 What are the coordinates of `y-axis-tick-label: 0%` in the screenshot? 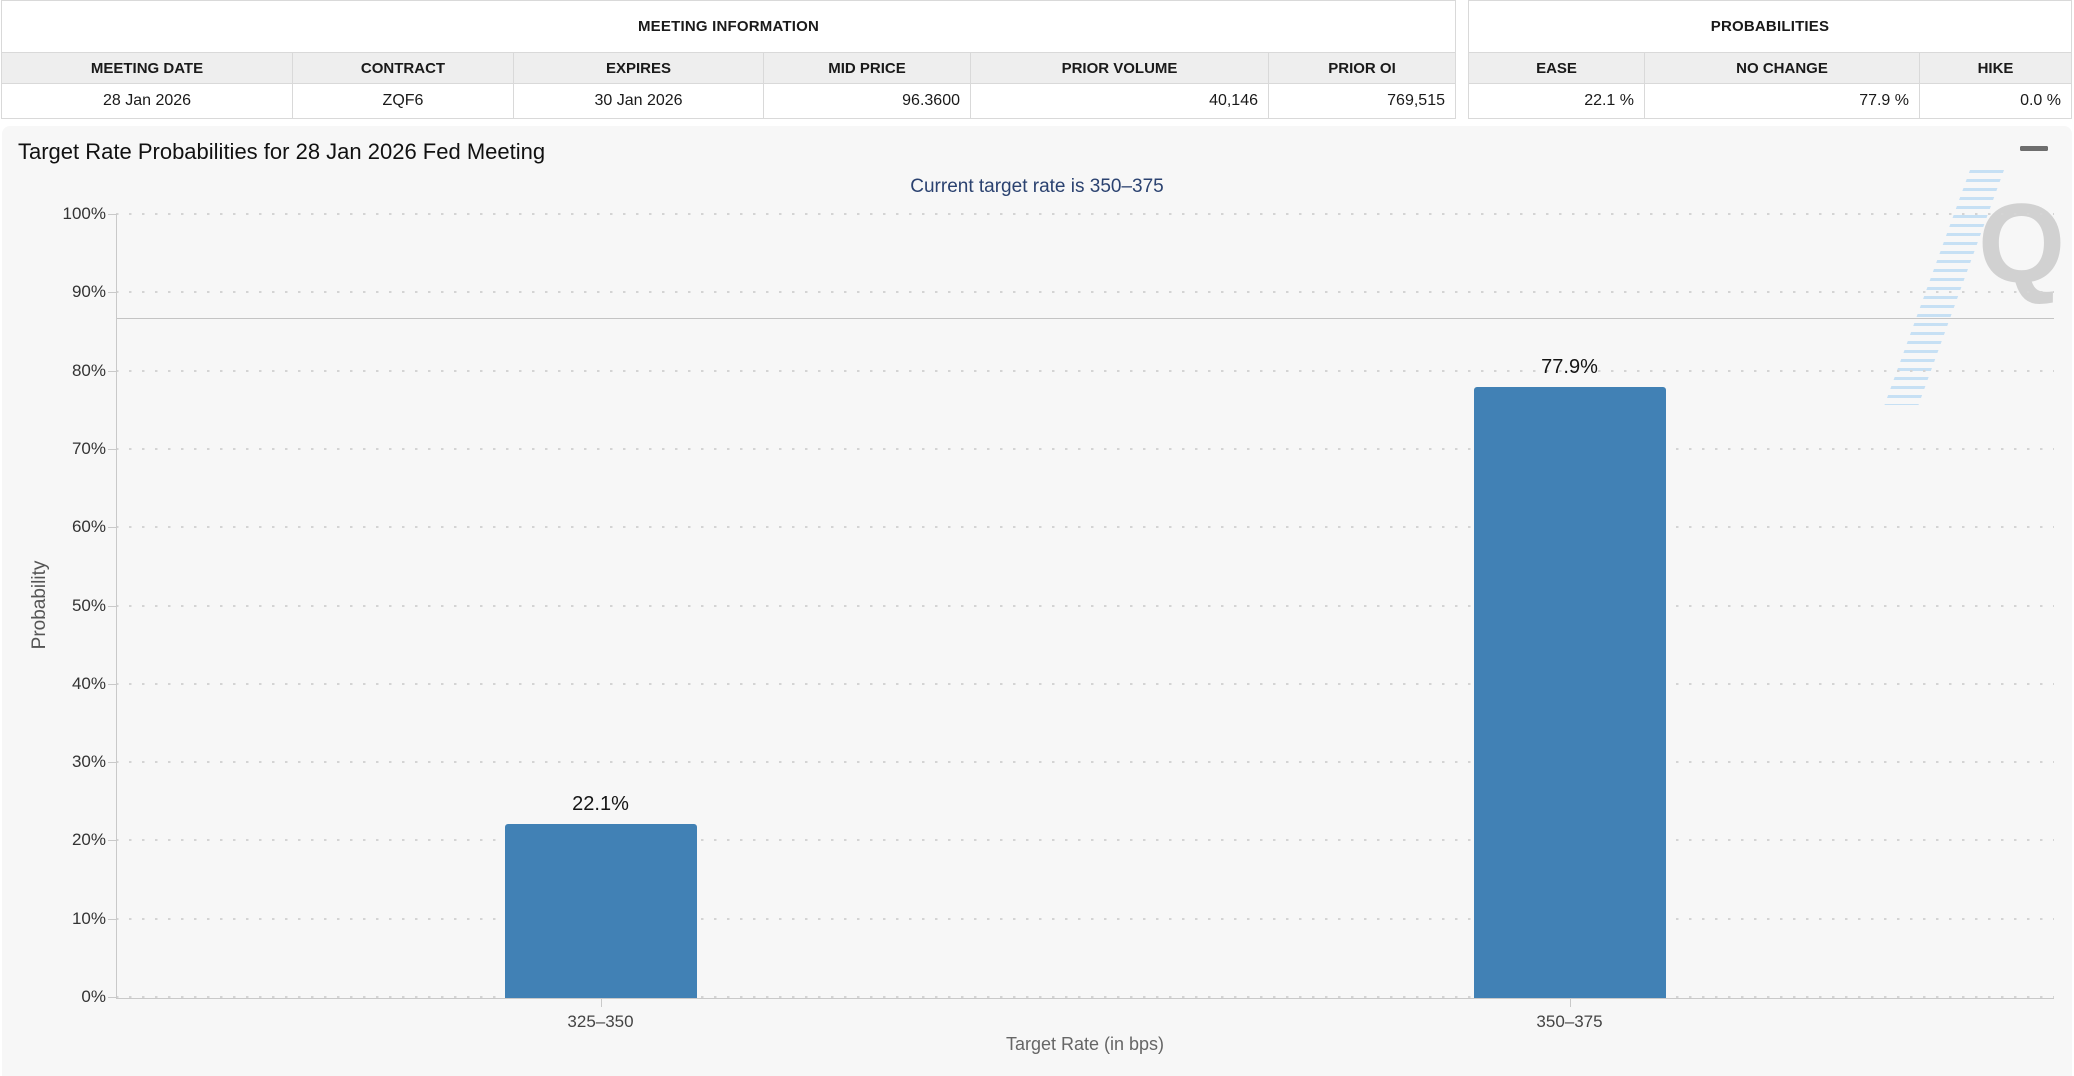 It's located at (93, 996).